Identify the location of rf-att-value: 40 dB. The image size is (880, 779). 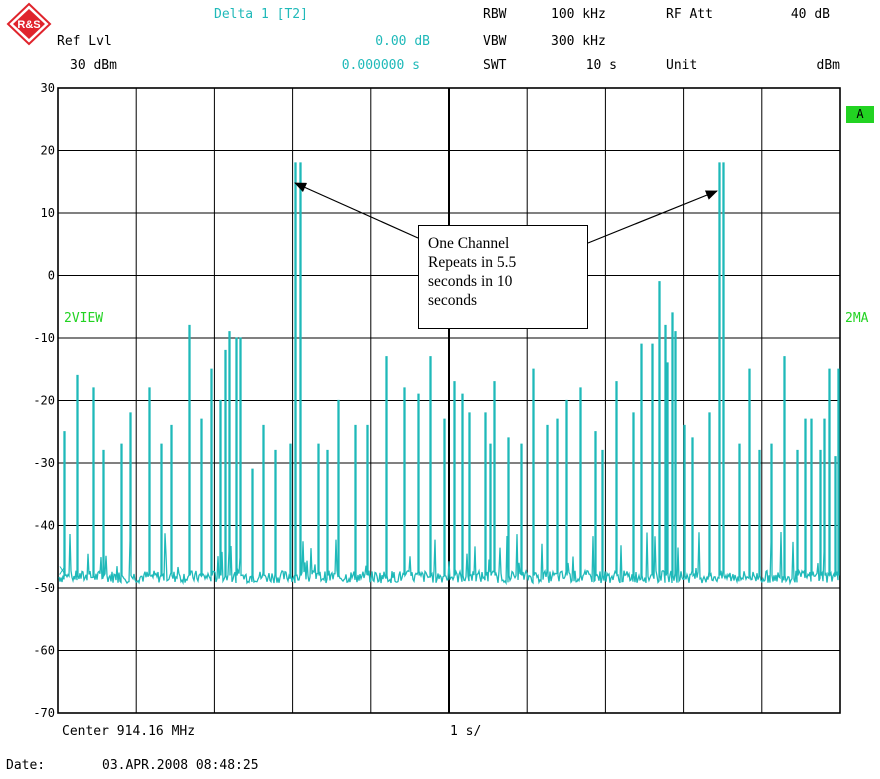
(810, 14).